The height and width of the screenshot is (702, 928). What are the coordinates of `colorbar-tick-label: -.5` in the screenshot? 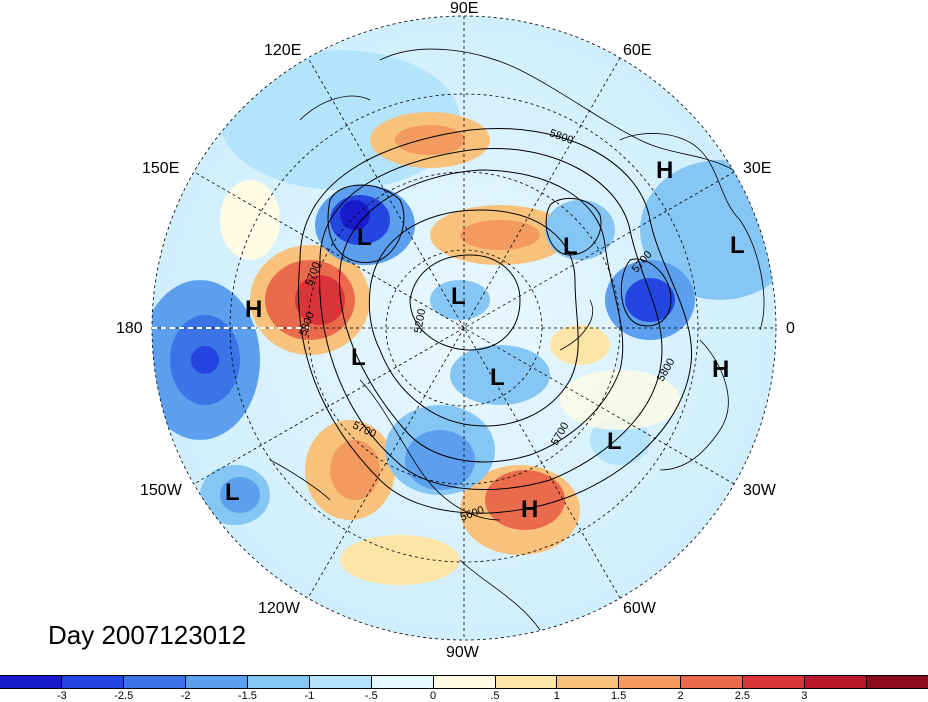 It's located at (371, 696).